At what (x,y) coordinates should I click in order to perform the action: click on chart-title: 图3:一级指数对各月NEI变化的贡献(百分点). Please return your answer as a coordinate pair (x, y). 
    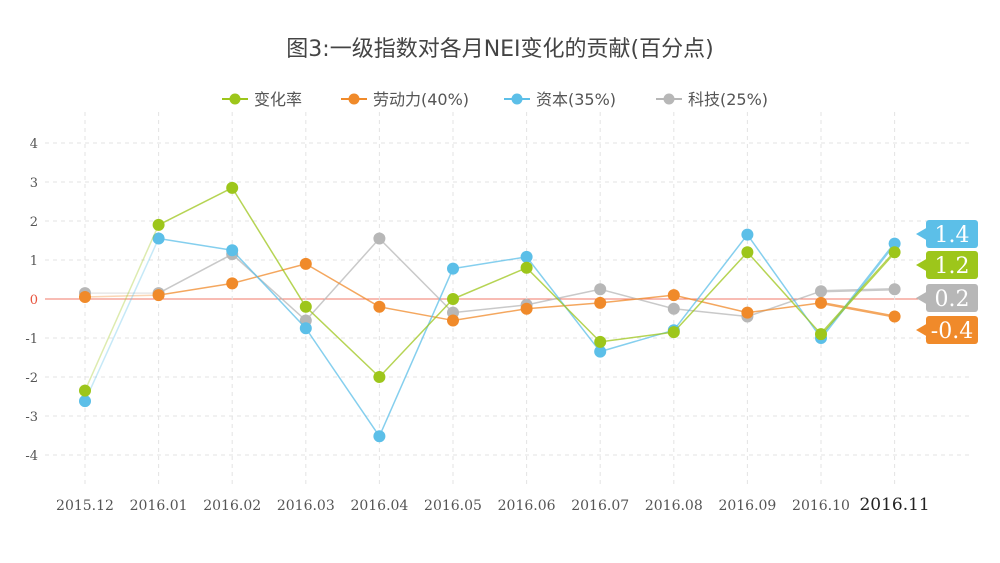
    Looking at the image, I should click on (499, 49).